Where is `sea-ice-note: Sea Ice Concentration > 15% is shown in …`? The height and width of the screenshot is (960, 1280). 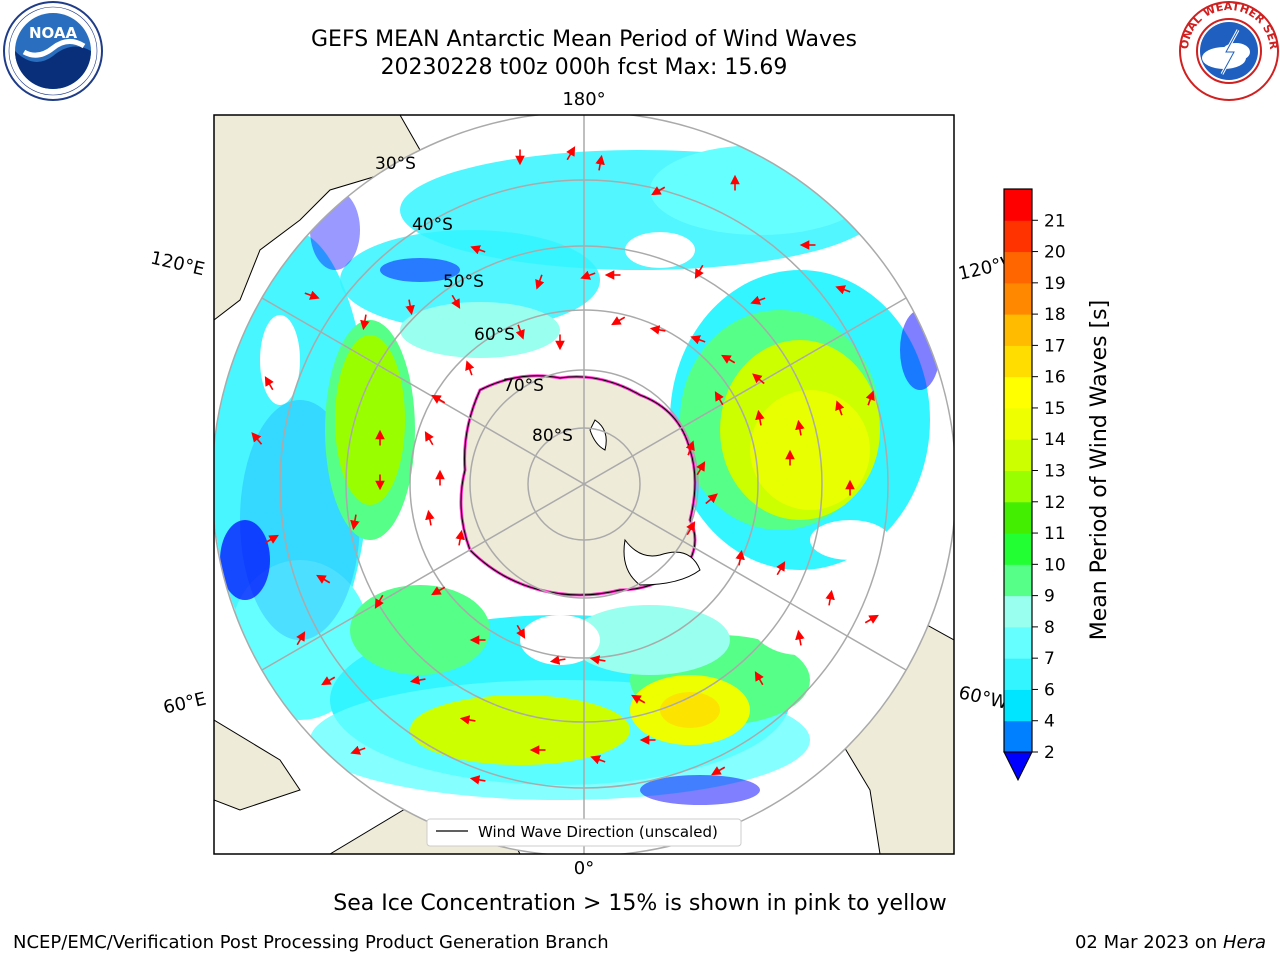 sea-ice-note: Sea Ice Concentration > 15% is shown in … is located at coordinates (640, 903).